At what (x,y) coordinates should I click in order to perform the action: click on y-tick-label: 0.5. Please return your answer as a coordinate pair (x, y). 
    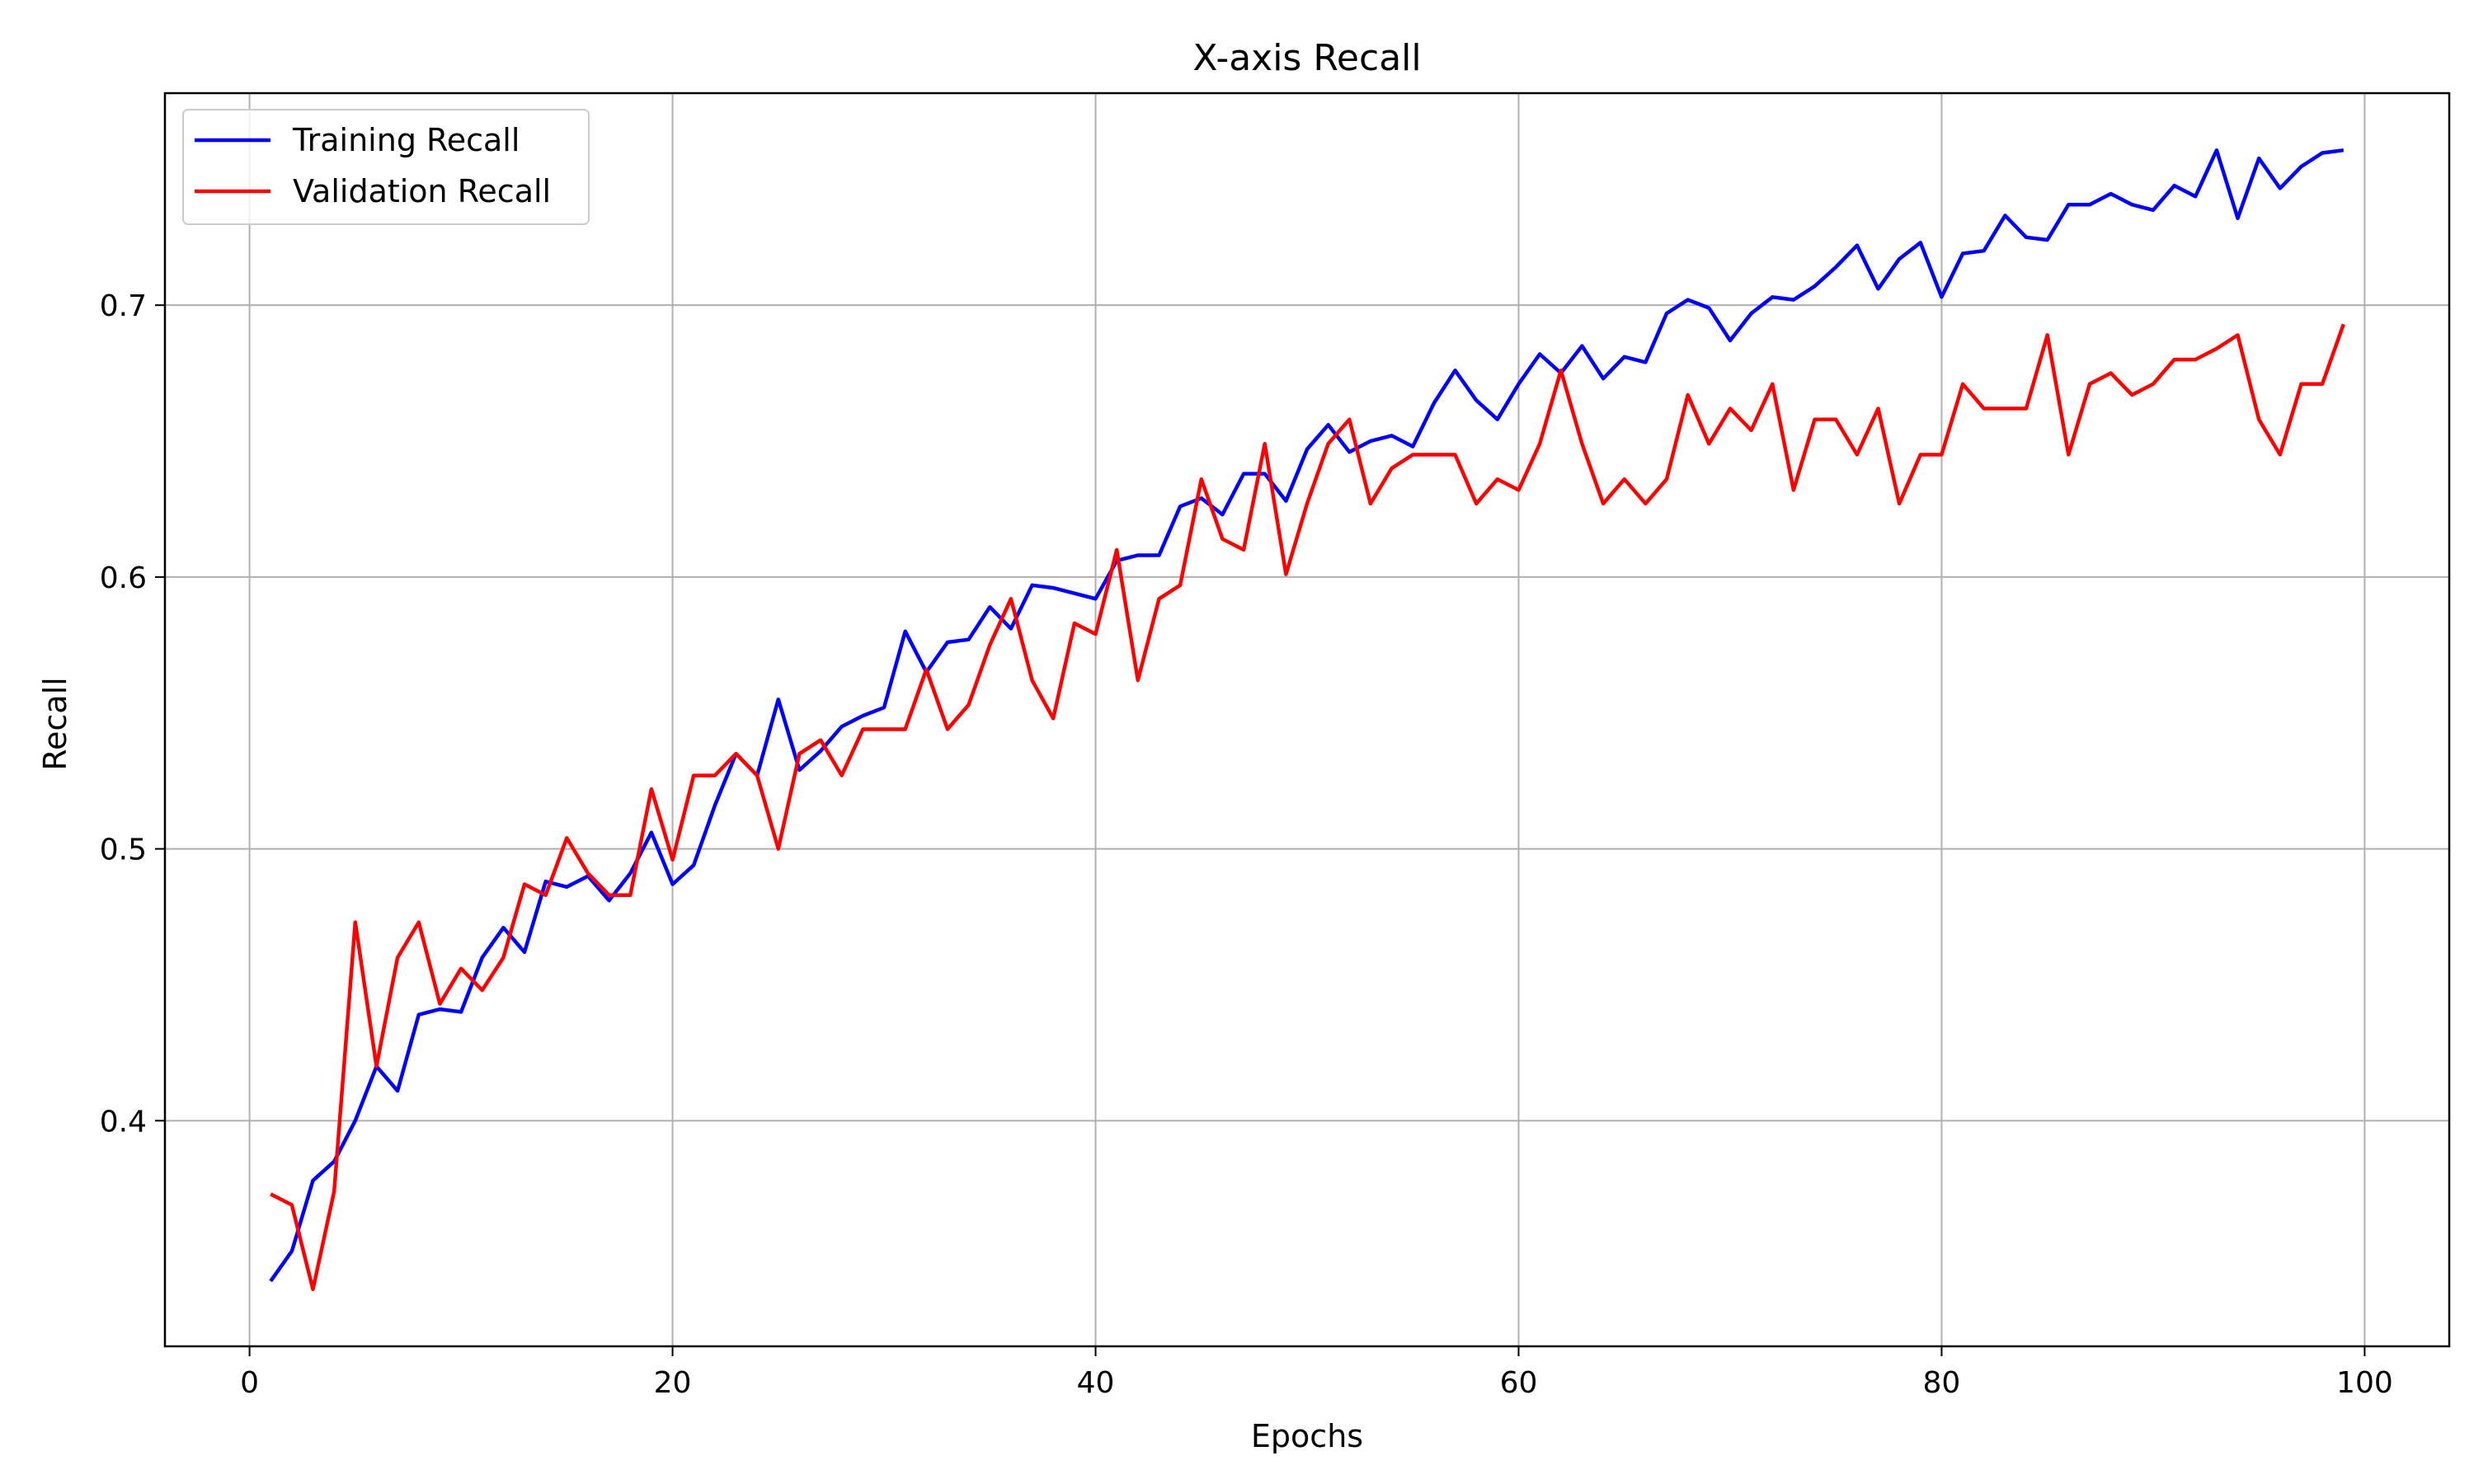
    Looking at the image, I should click on (123, 850).